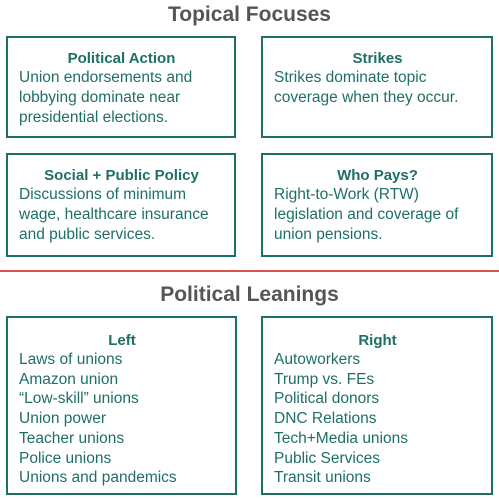  What do you see at coordinates (377, 340) in the screenshot?
I see `right-title: Right` at bounding box center [377, 340].